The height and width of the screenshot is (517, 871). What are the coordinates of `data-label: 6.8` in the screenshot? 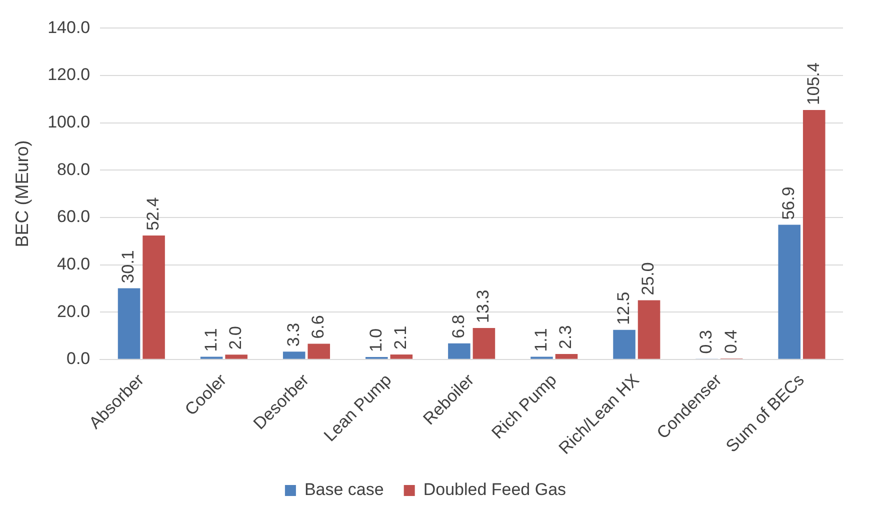 It's located at (458, 326).